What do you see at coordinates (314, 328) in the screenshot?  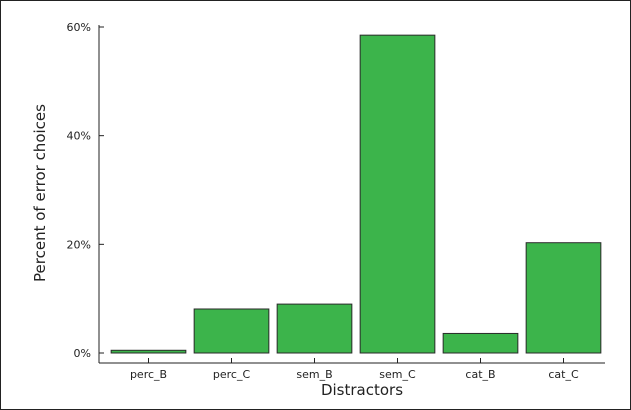 I see `bar-sem_B` at bounding box center [314, 328].